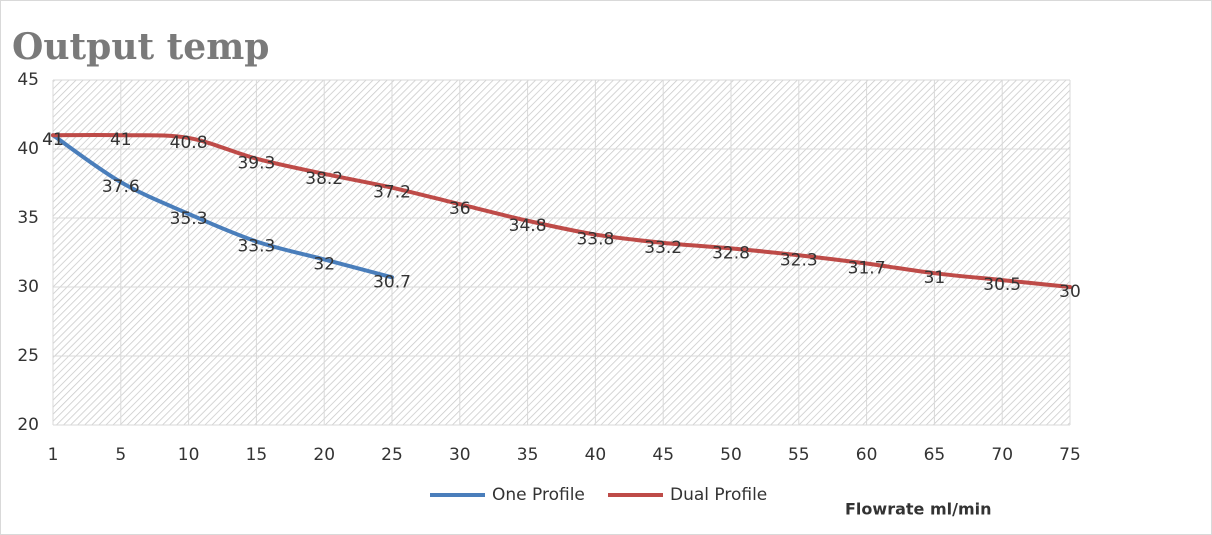 This screenshot has width=1212, height=535. I want to click on data-label: 31, so click(935, 278).